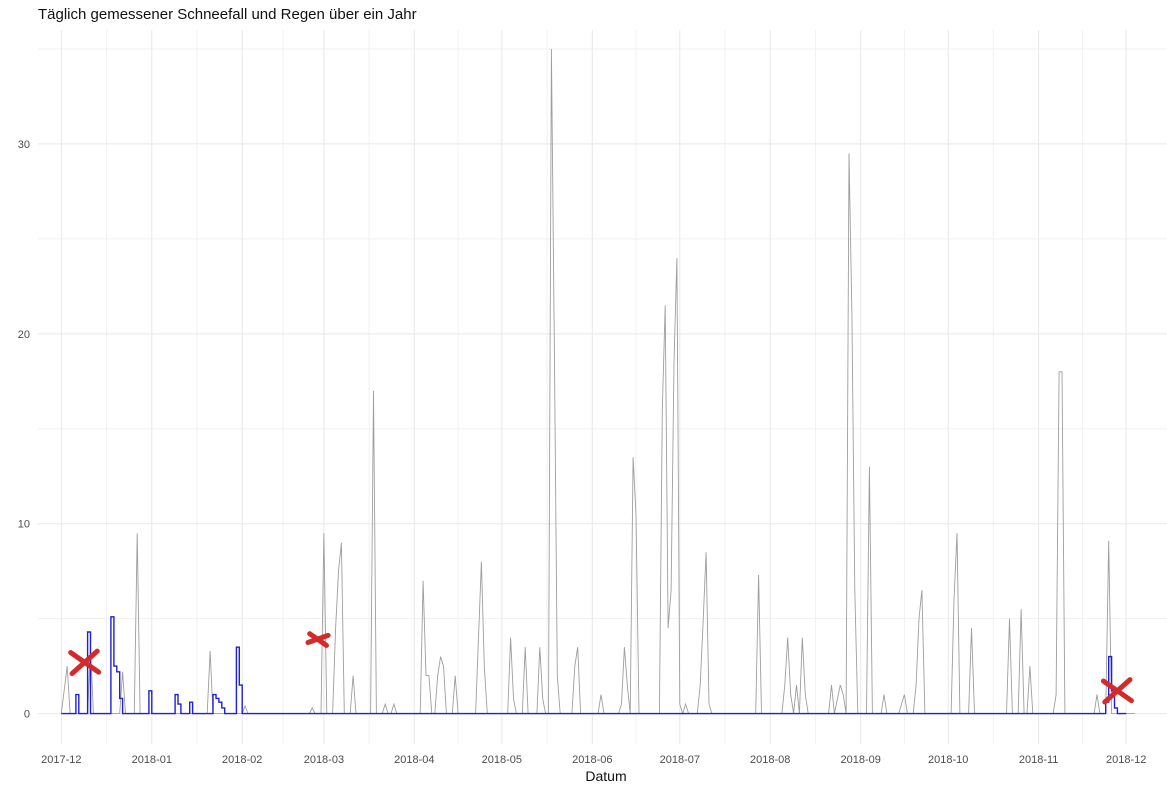 This screenshot has width=1167, height=797. What do you see at coordinates (860, 760) in the screenshot?
I see `x-tick-label: 2018-09` at bounding box center [860, 760].